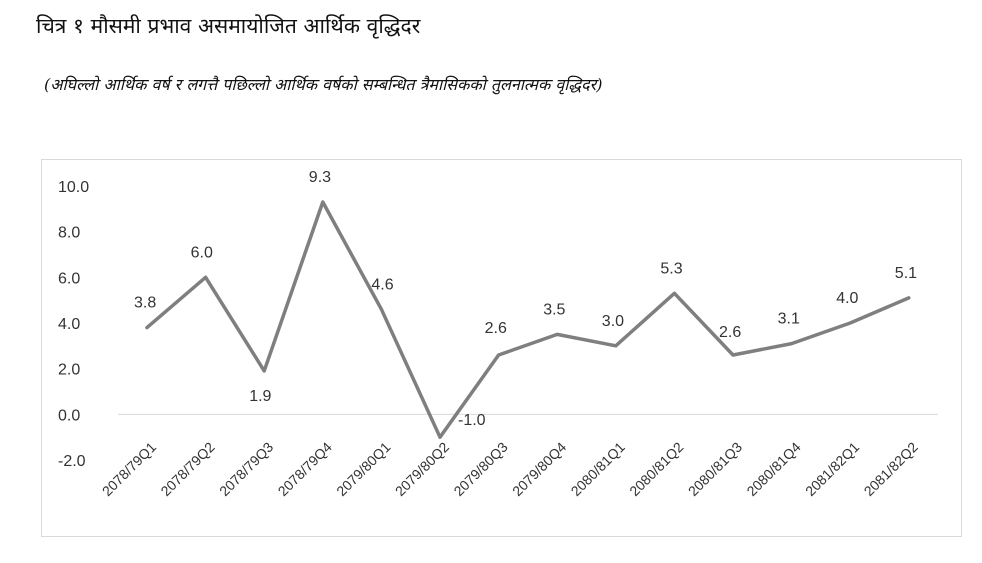  Describe the element at coordinates (320, 177) in the screenshot. I see `data-label: 9.3` at that location.